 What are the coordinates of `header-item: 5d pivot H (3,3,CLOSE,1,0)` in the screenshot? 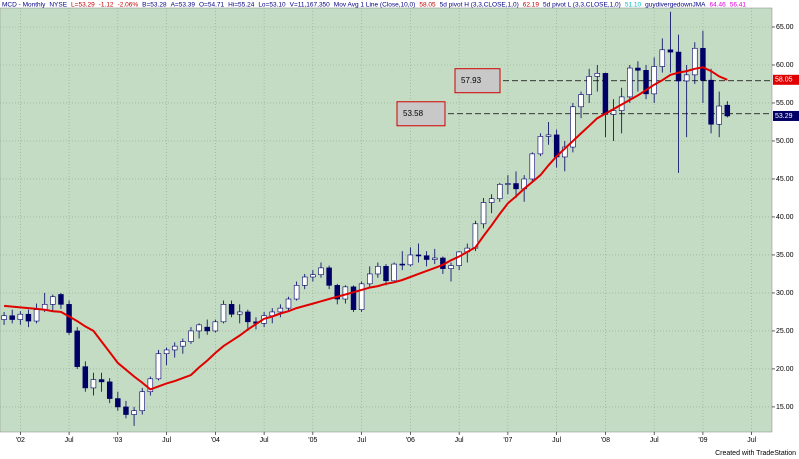 It's located at (479, 5).